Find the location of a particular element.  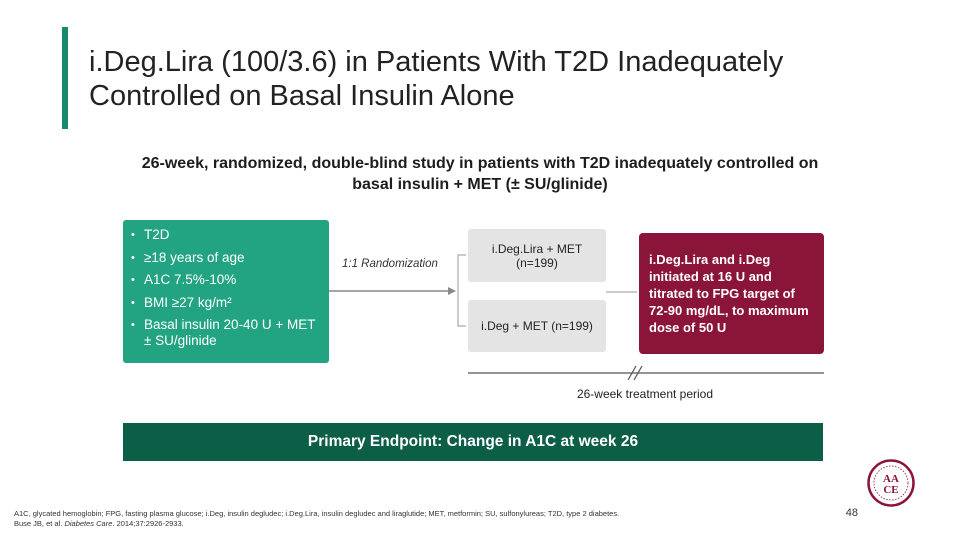

reference-authors: Buse JB, et al. is located at coordinates (38, 523).